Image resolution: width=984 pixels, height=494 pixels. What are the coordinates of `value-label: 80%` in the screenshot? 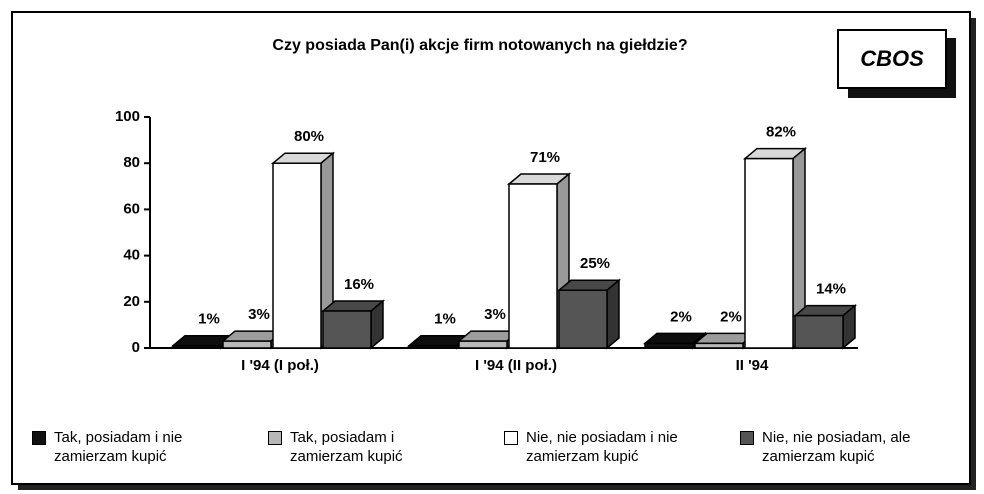 It's located at (309, 136).